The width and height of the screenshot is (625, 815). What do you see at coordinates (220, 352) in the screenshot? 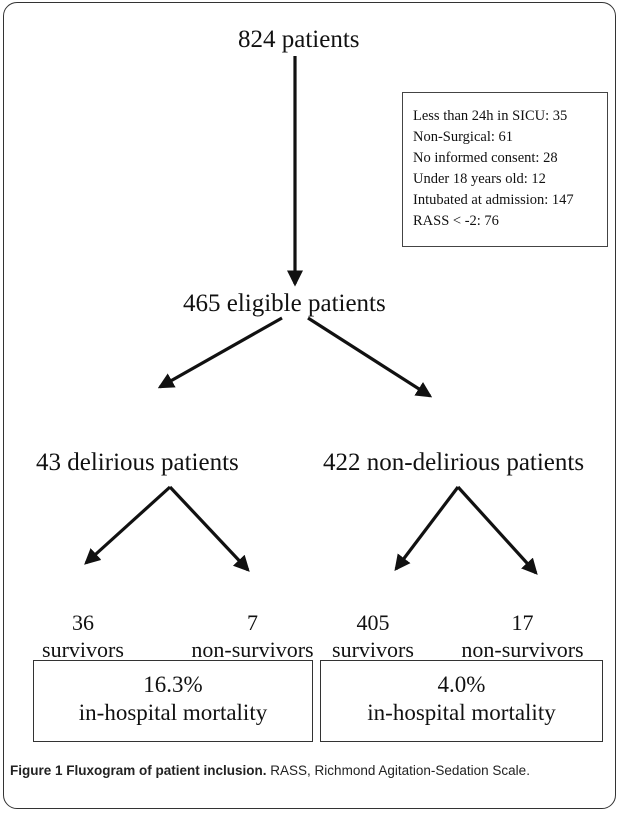
I see `arrow-eligible-to-delirious` at bounding box center [220, 352].